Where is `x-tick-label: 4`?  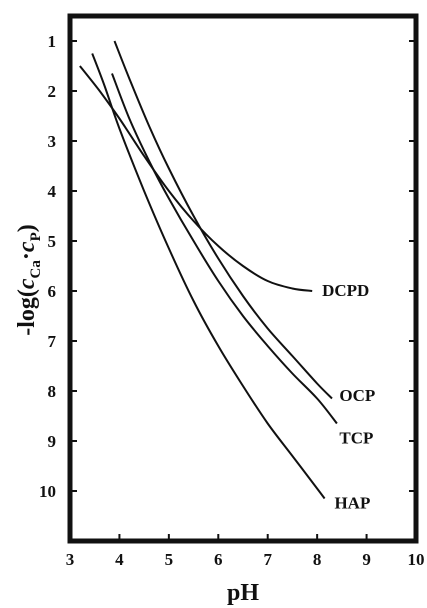
x-tick-label: 4 is located at coordinates (119, 559).